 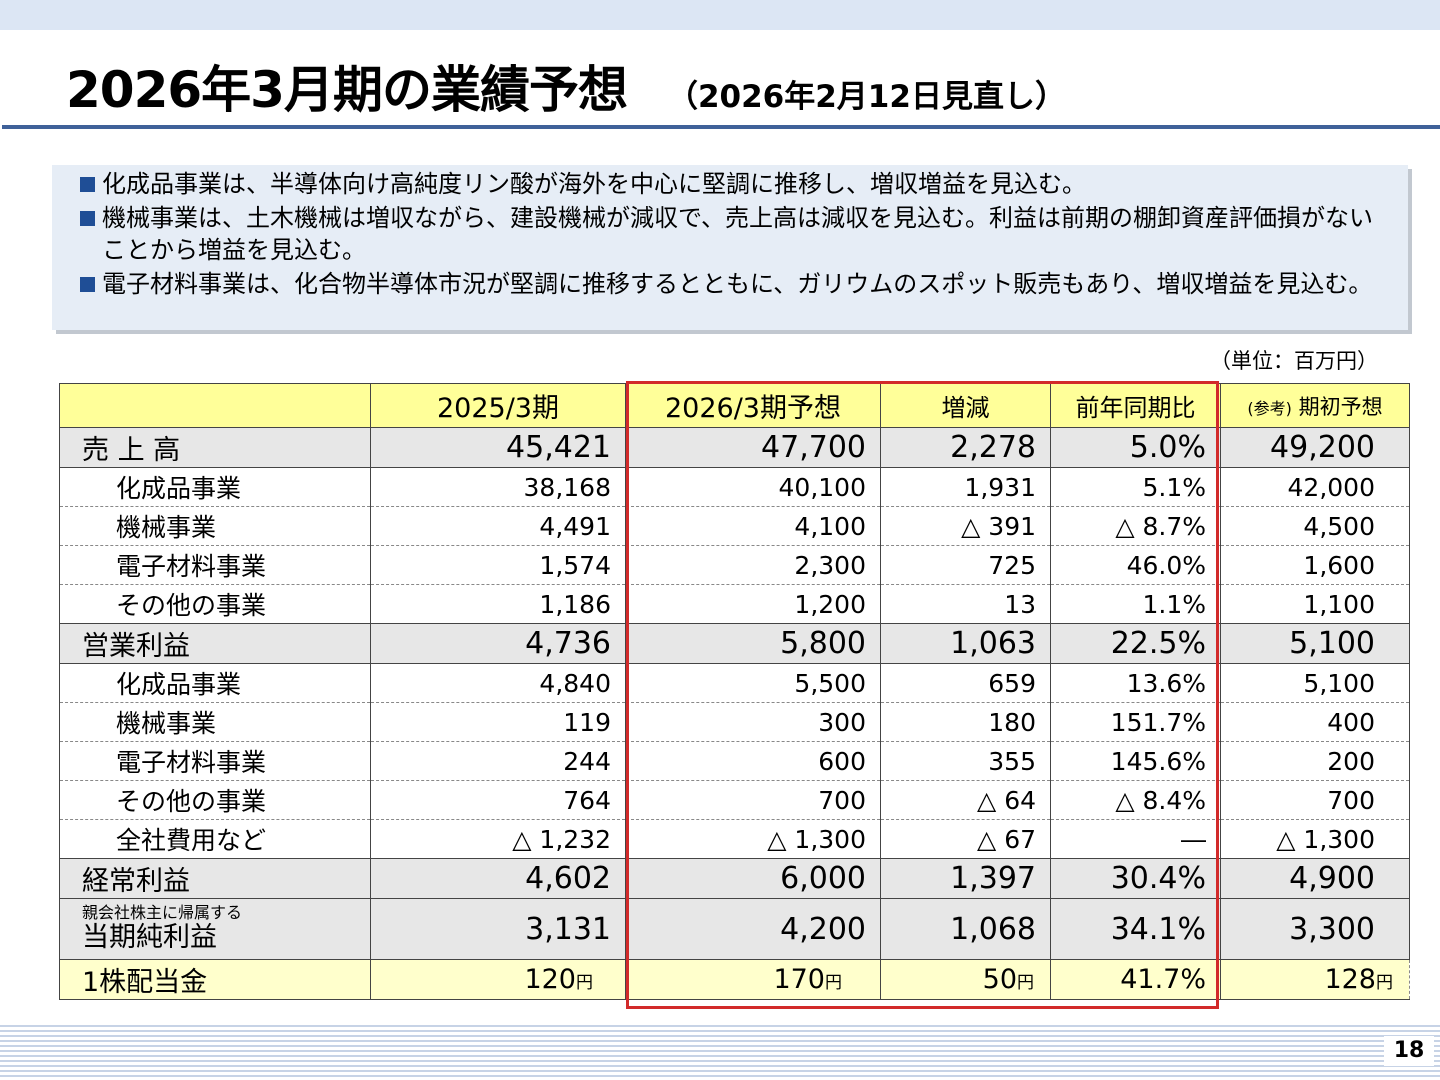 I want to click on header-initial-forecast: (参考) 期初予想, so click(x=1315, y=405).